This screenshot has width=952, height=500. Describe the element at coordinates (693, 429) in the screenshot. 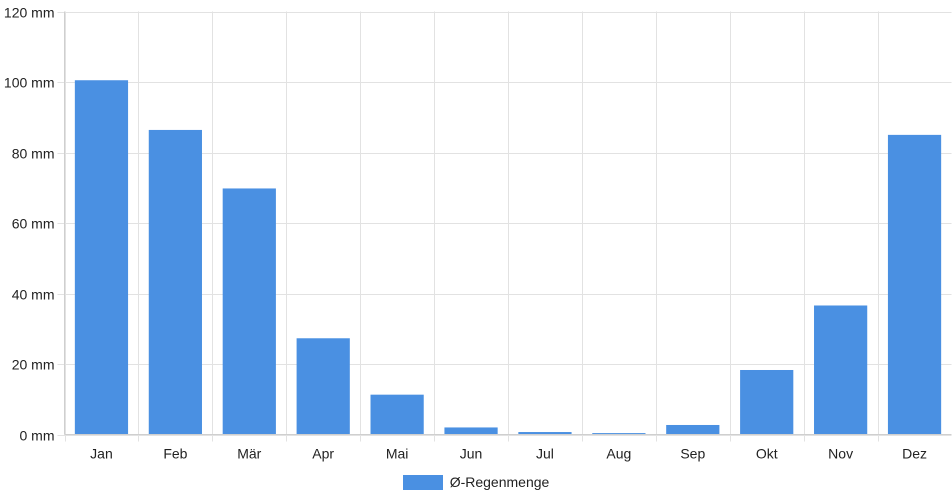

I see `bar-Sep` at that location.